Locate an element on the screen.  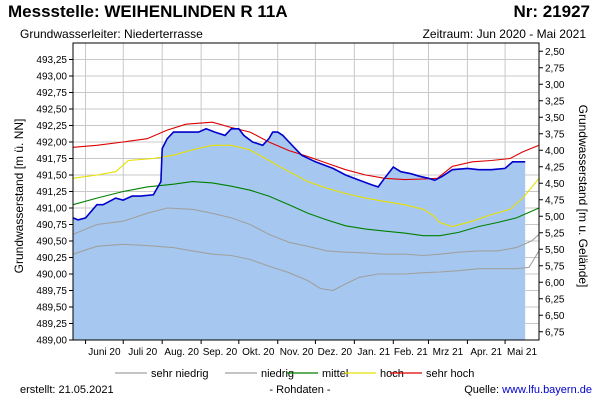
series-line-sehr-hoch is located at coordinates (306, 151).